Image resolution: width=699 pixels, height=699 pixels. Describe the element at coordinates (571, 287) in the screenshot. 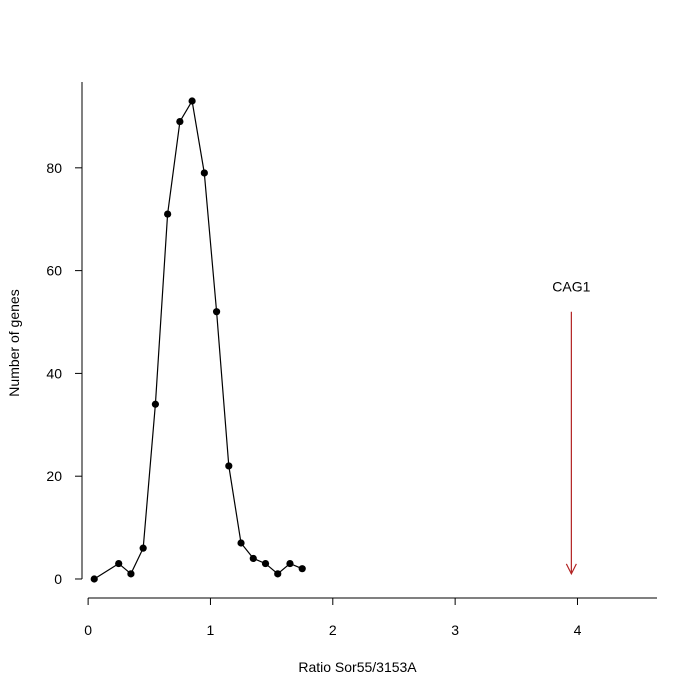

I see `annotation-label: CAG1` at that location.